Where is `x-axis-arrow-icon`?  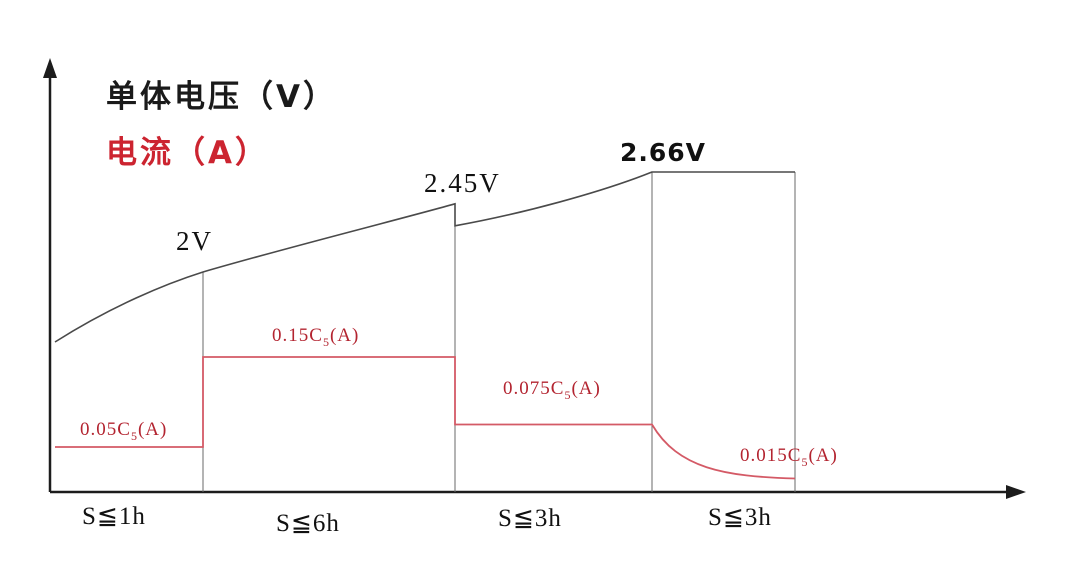 x-axis-arrow-icon is located at coordinates (1016, 492).